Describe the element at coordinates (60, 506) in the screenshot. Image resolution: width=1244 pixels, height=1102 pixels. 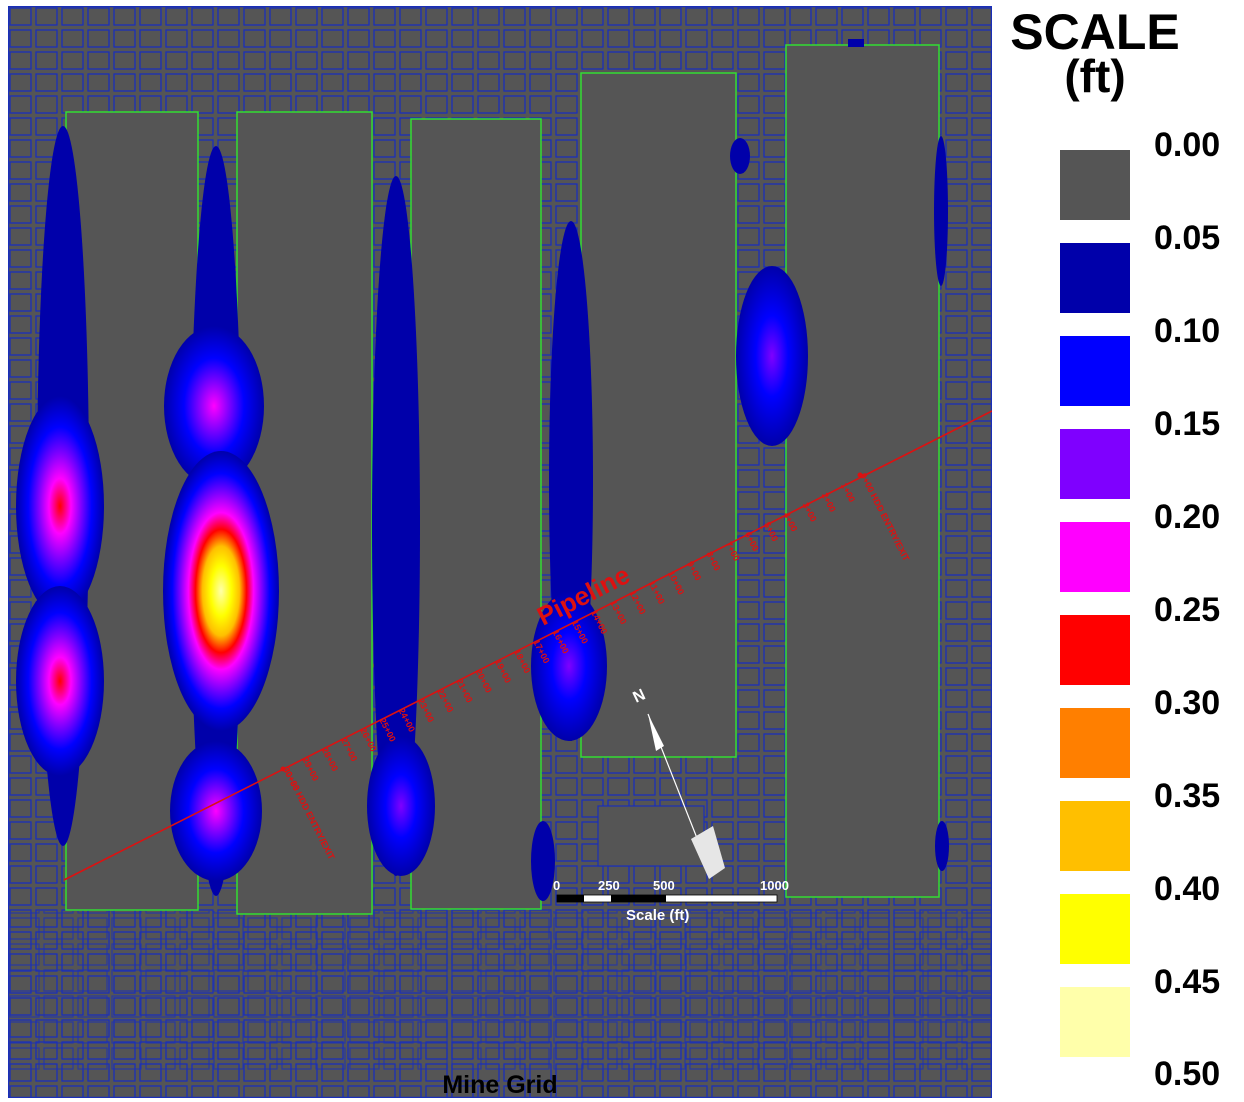
I see `contour-chain1-bowl-a` at that location.